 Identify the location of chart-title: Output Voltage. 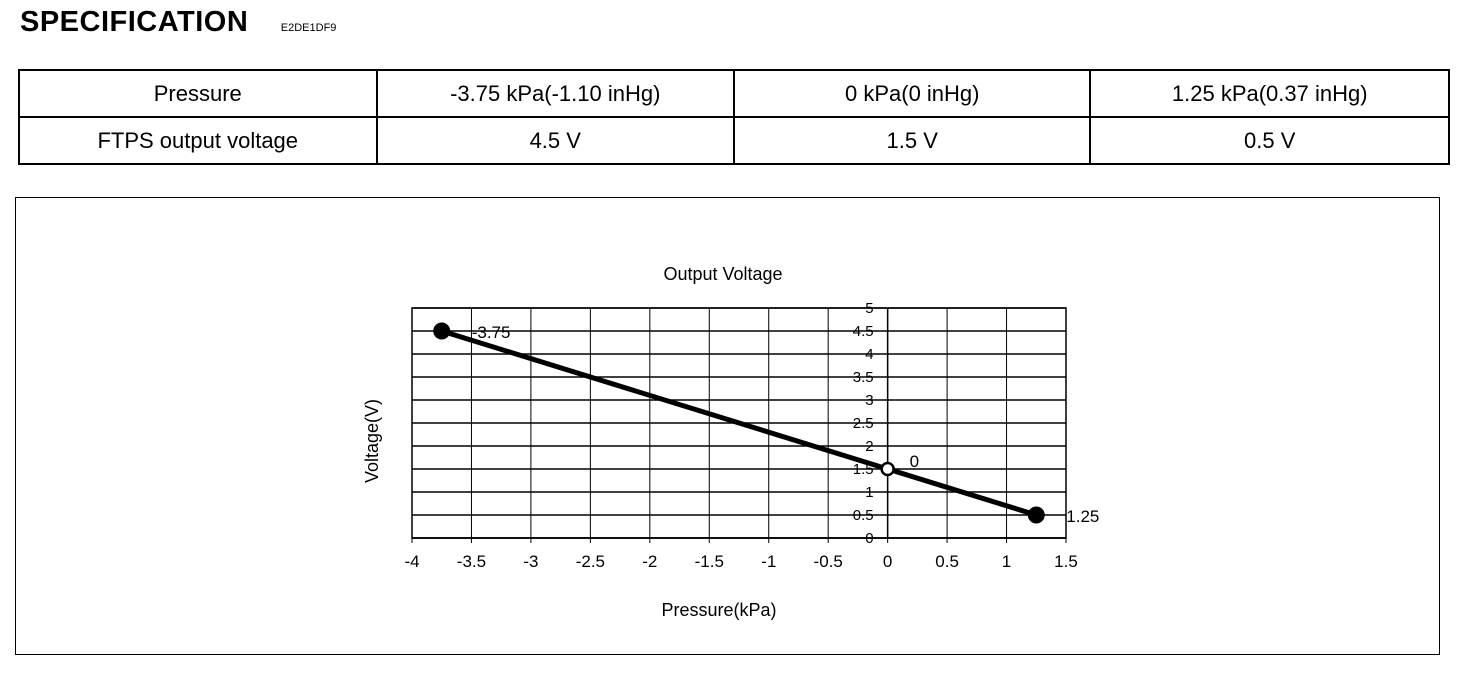
(722, 274).